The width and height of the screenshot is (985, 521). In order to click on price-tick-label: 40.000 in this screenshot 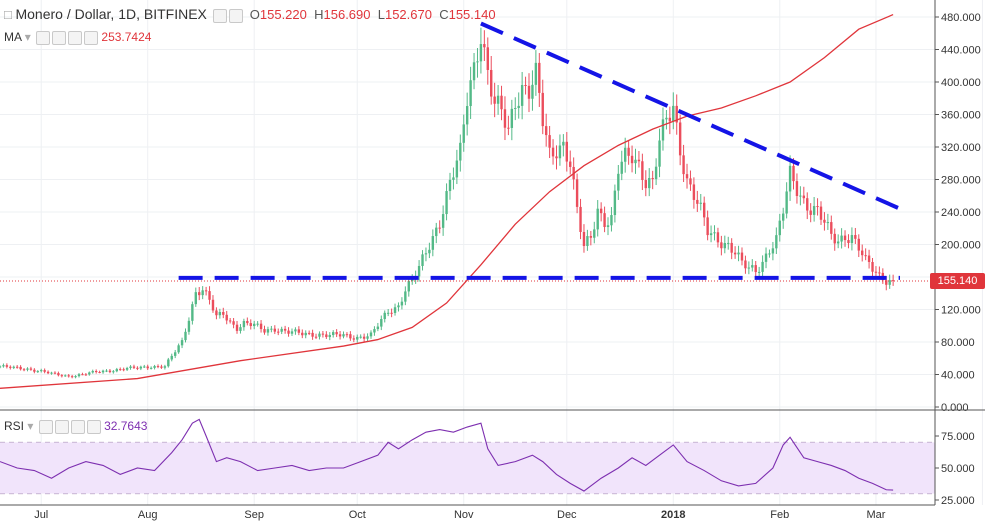, I will do `click(958, 376)`.